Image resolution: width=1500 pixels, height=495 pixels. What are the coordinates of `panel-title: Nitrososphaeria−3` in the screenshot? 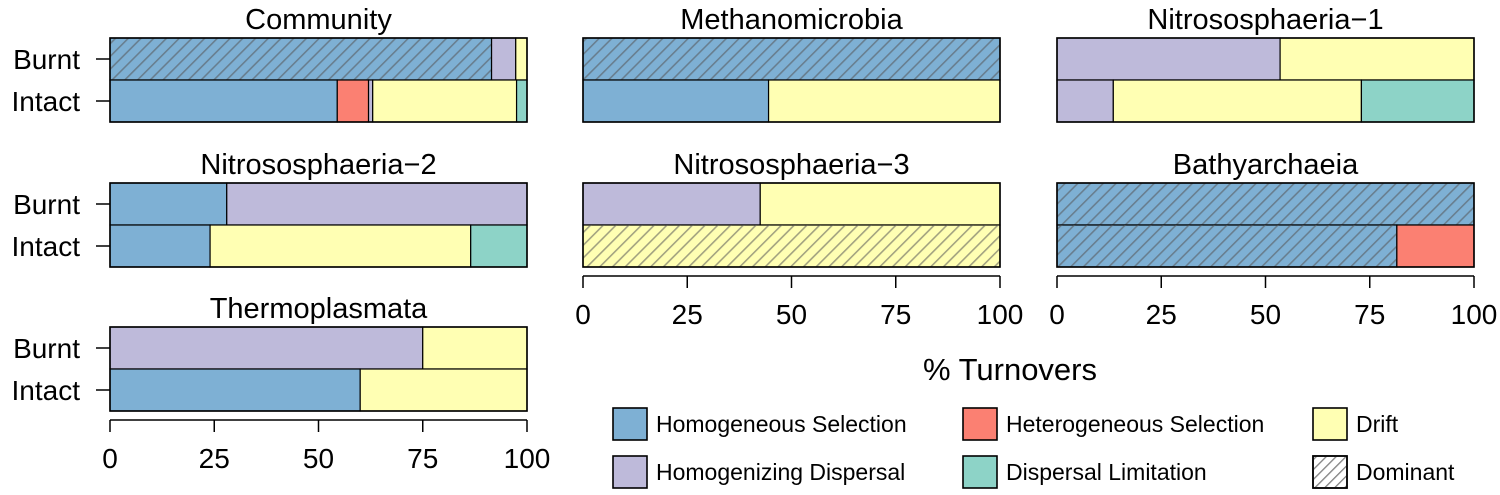 It's located at (791, 165).